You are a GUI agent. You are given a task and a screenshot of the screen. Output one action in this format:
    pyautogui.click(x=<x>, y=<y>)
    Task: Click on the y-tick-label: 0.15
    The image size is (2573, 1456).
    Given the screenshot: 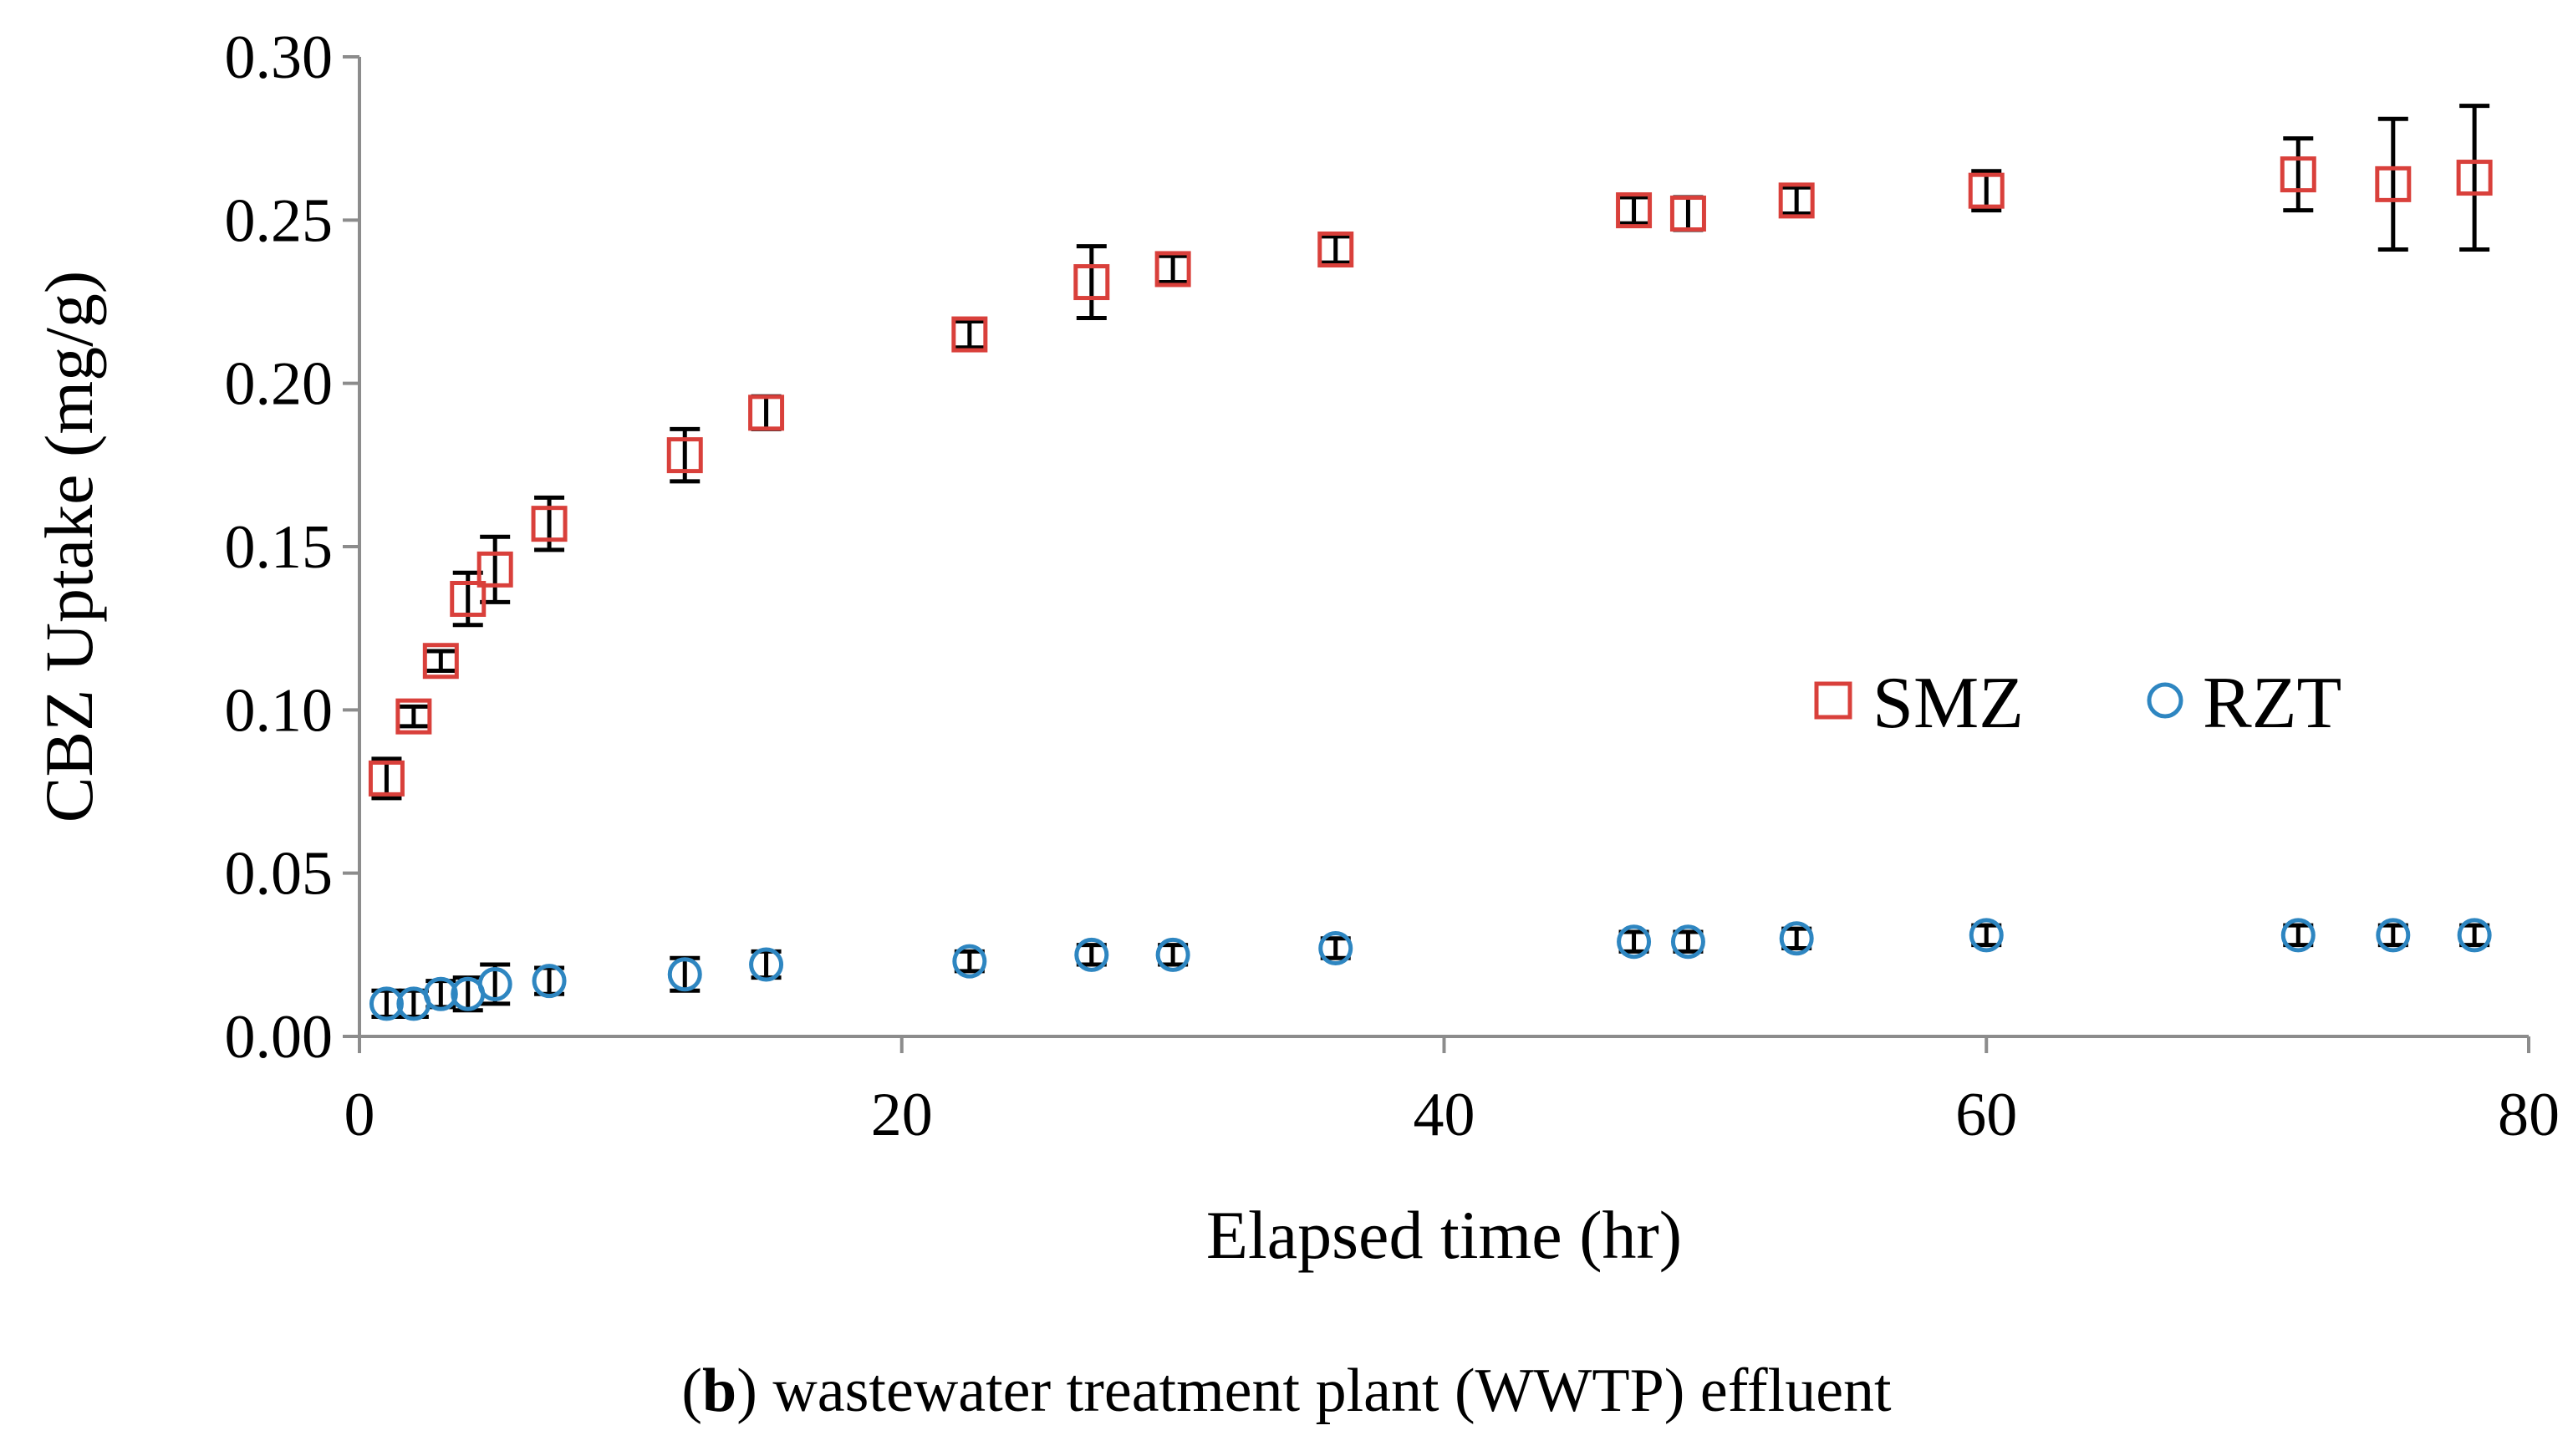 What is the action you would take?
    pyautogui.click(x=279, y=547)
    